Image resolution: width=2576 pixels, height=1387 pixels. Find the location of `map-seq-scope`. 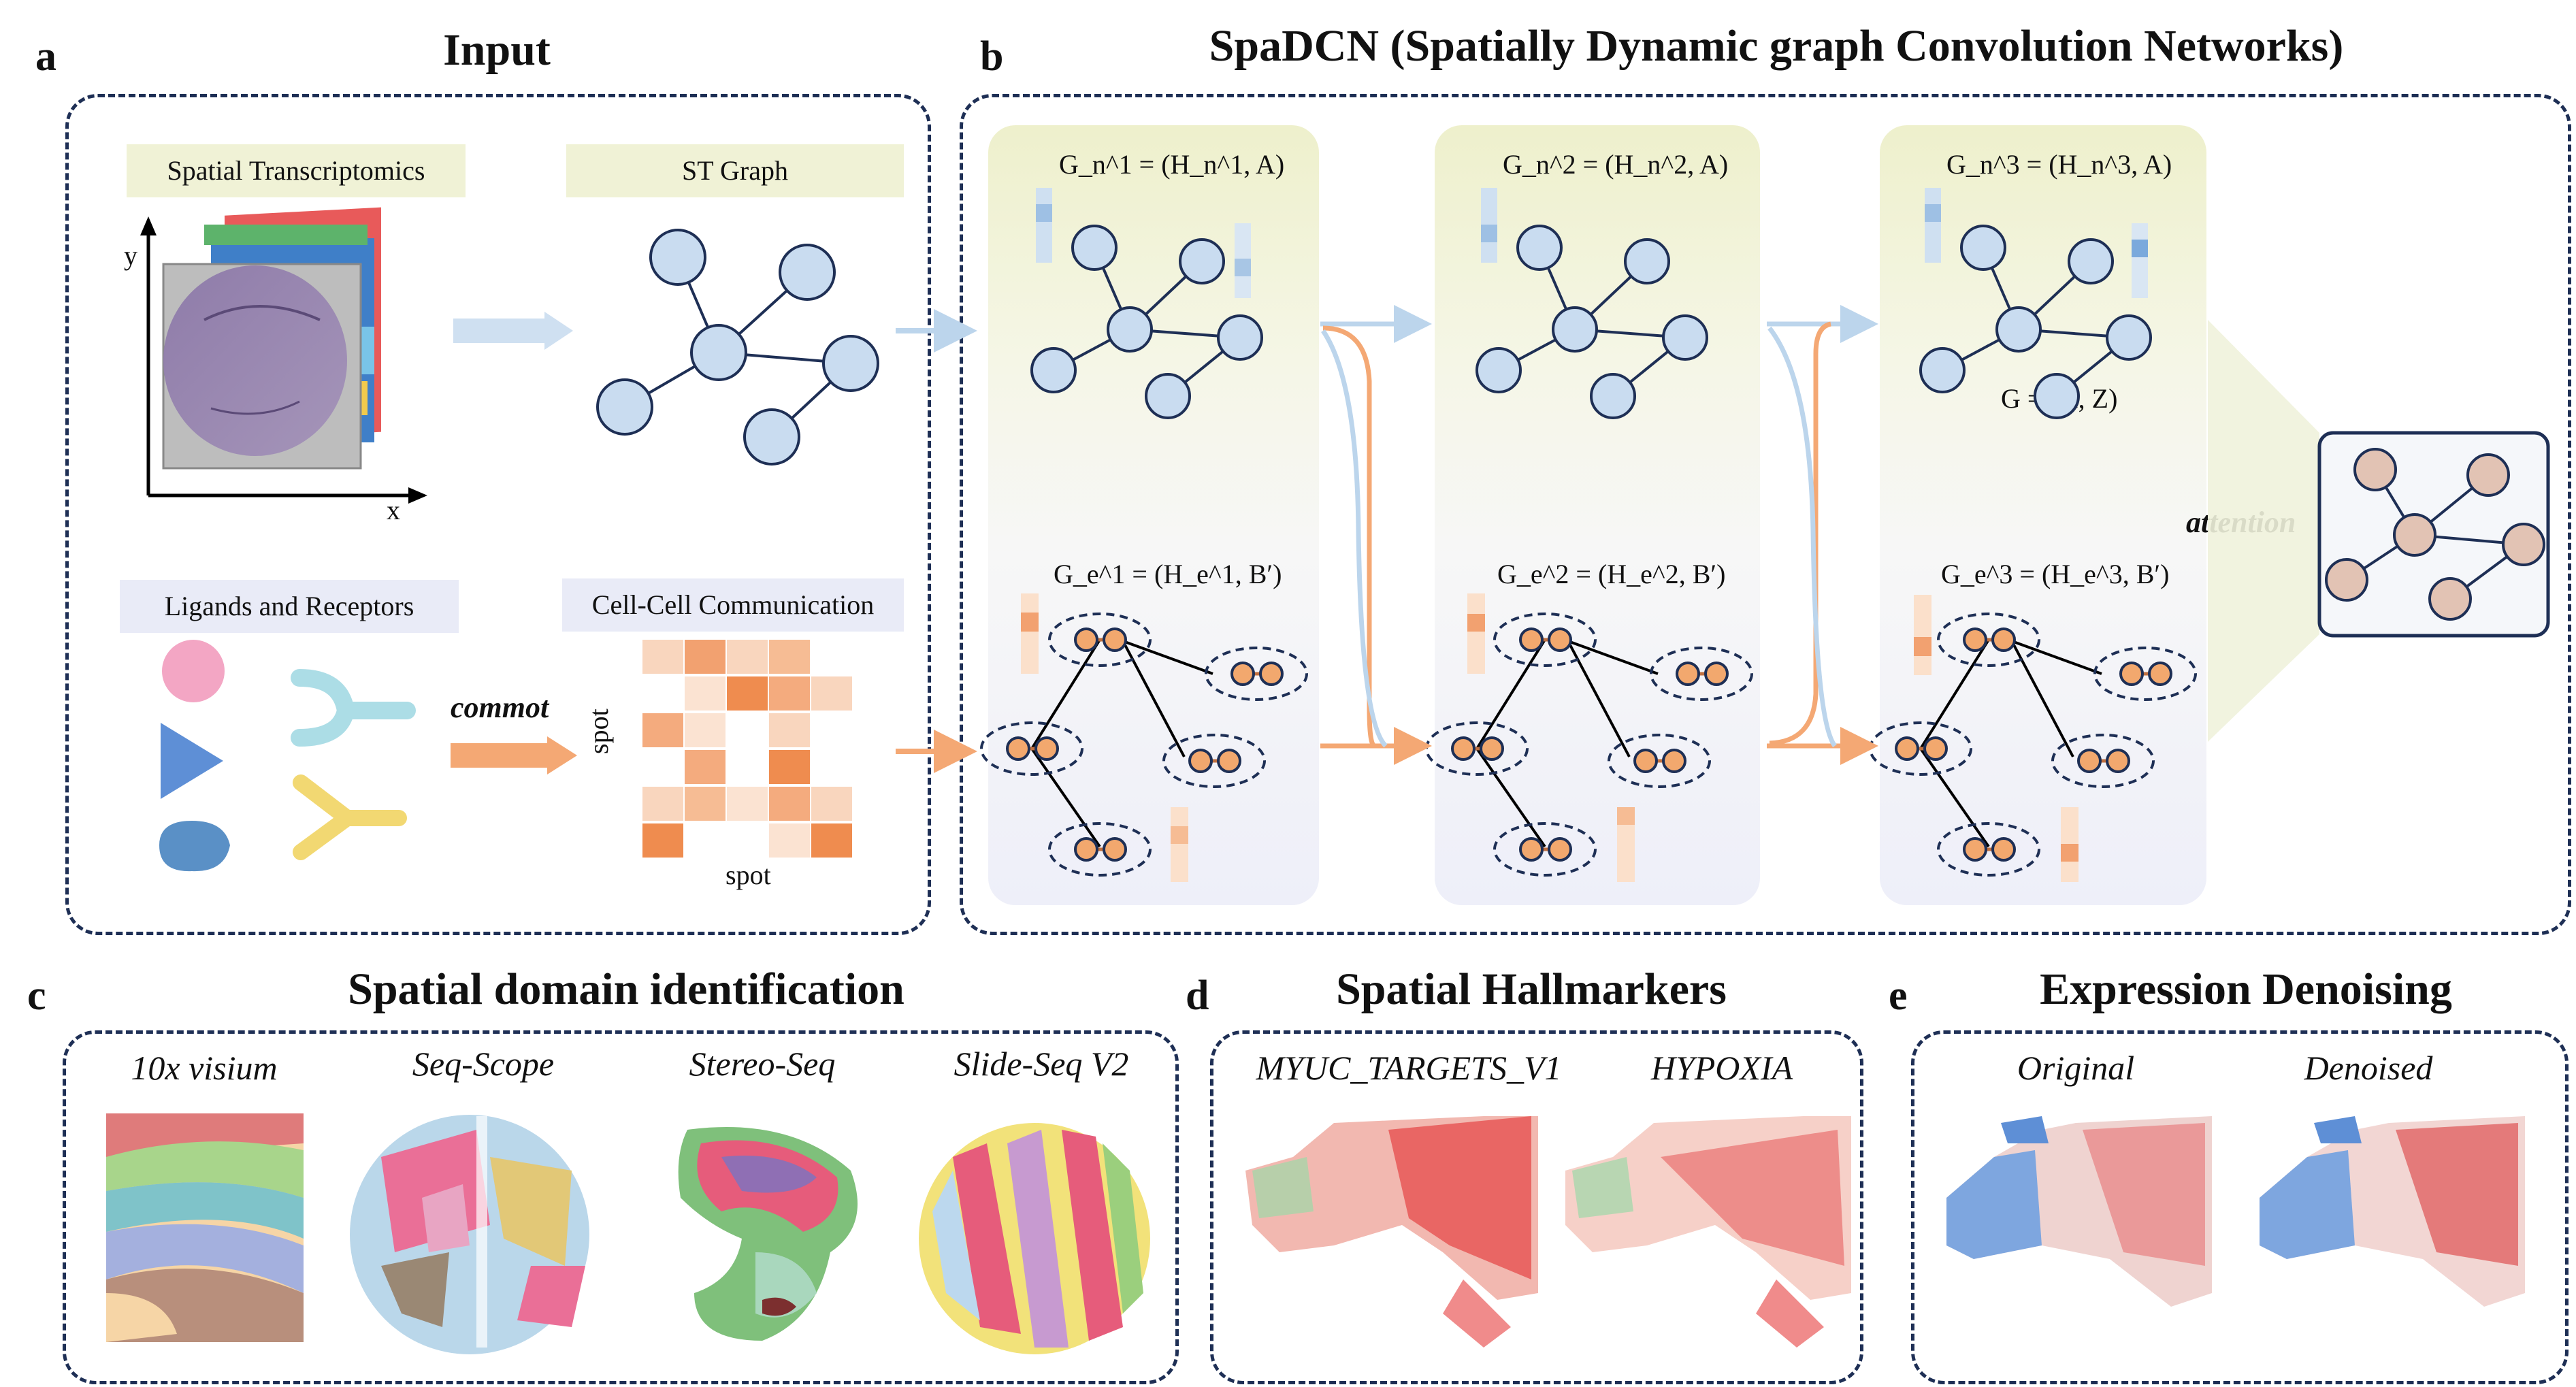

map-seq-scope is located at coordinates (469, 1234).